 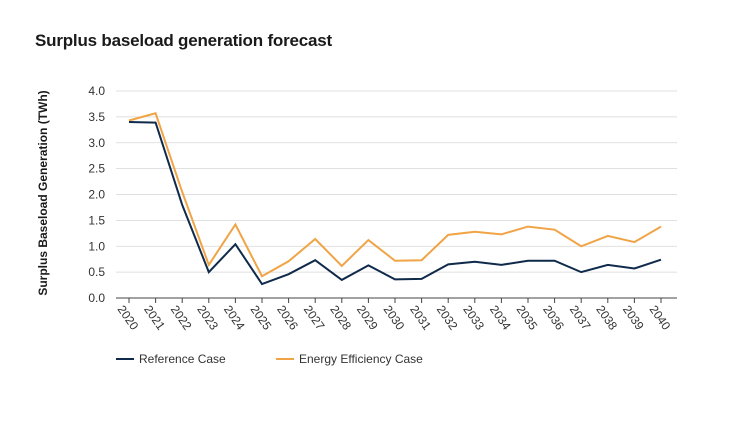 I want to click on legend-label: Energy Efficiency Case, so click(x=361, y=359).